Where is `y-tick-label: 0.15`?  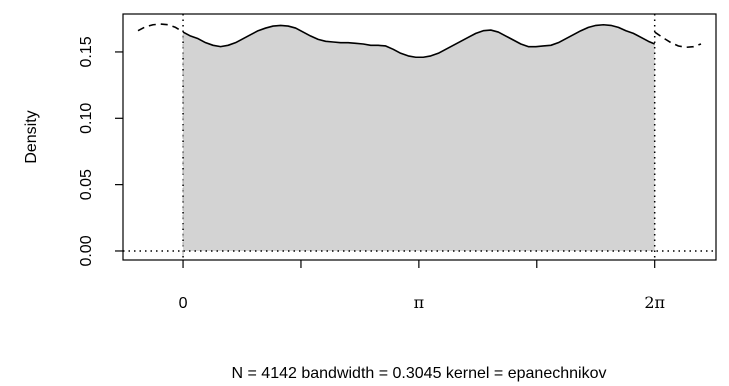 y-tick-label: 0.15 is located at coordinates (86, 51).